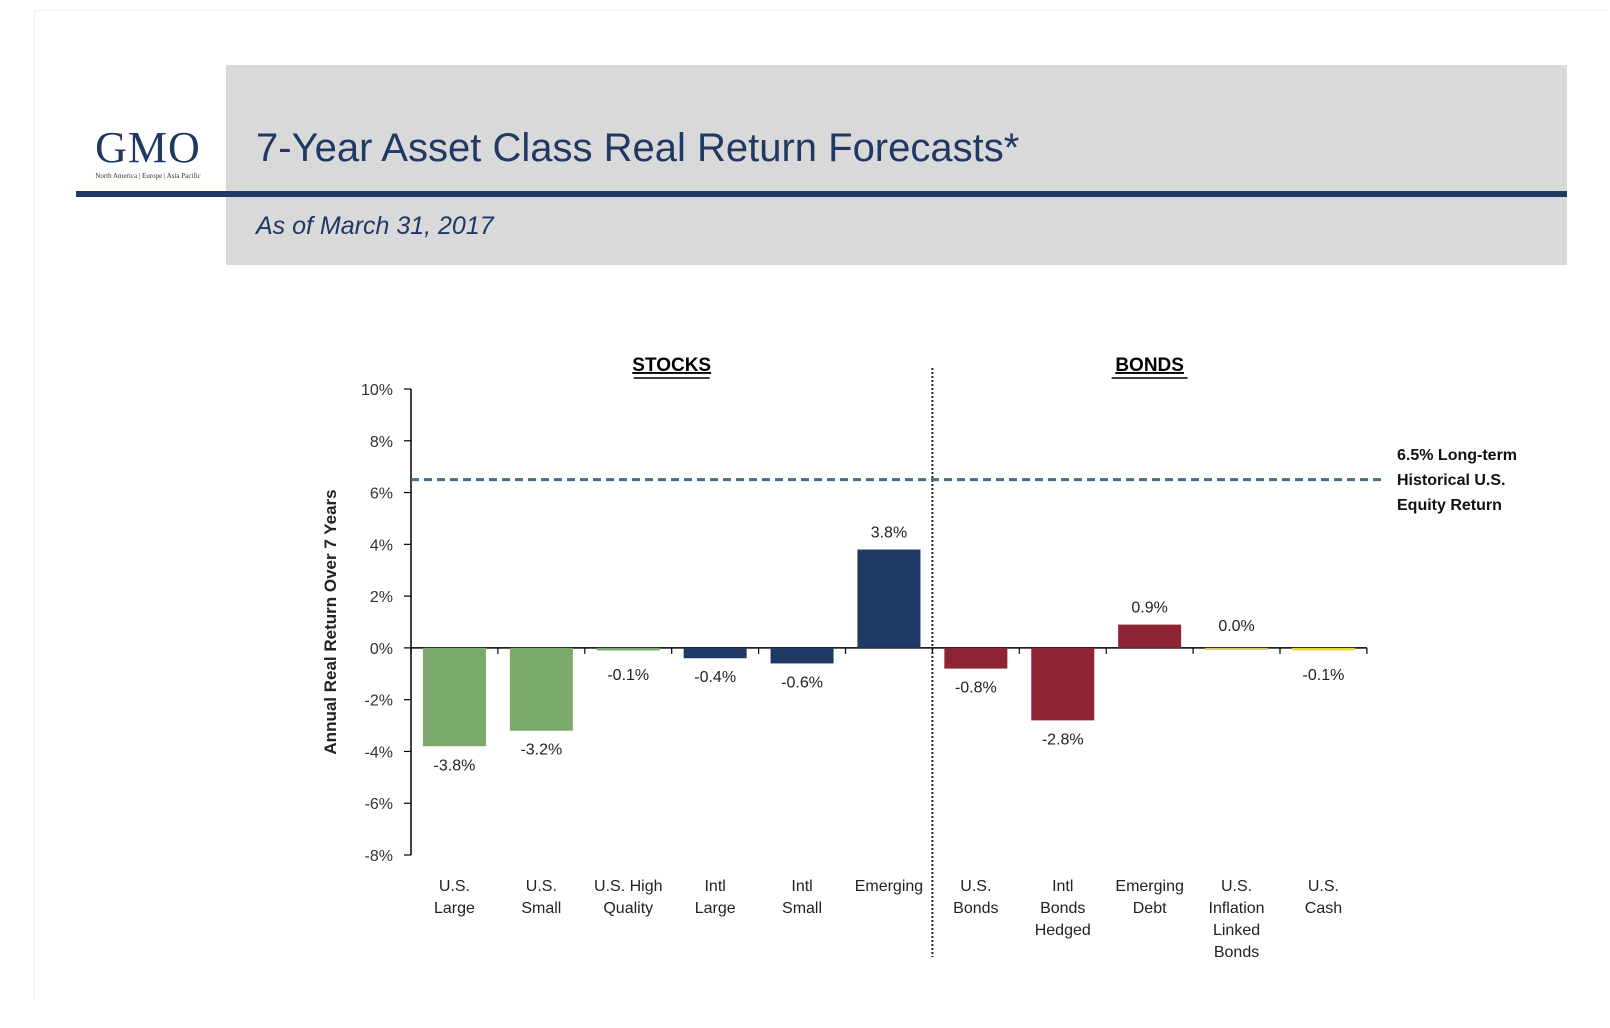 This screenshot has height=1028, width=1610. What do you see at coordinates (379, 752) in the screenshot?
I see `y-tick-label: -4%` at bounding box center [379, 752].